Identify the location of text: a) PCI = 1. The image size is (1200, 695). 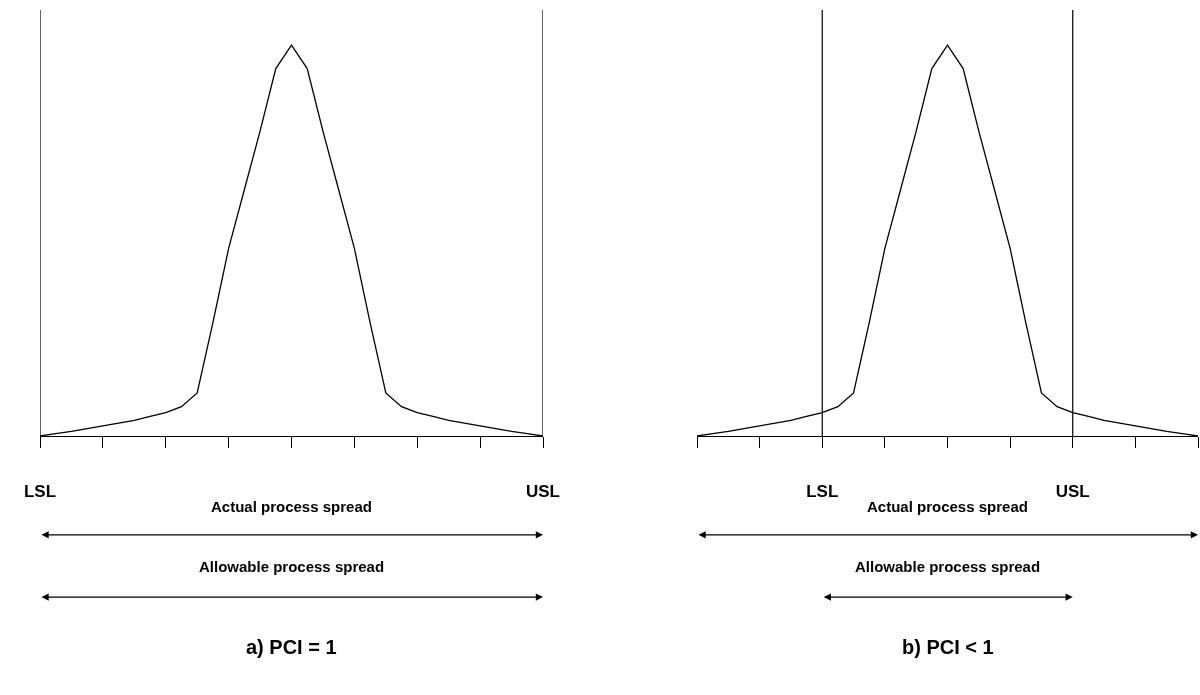
(291, 647).